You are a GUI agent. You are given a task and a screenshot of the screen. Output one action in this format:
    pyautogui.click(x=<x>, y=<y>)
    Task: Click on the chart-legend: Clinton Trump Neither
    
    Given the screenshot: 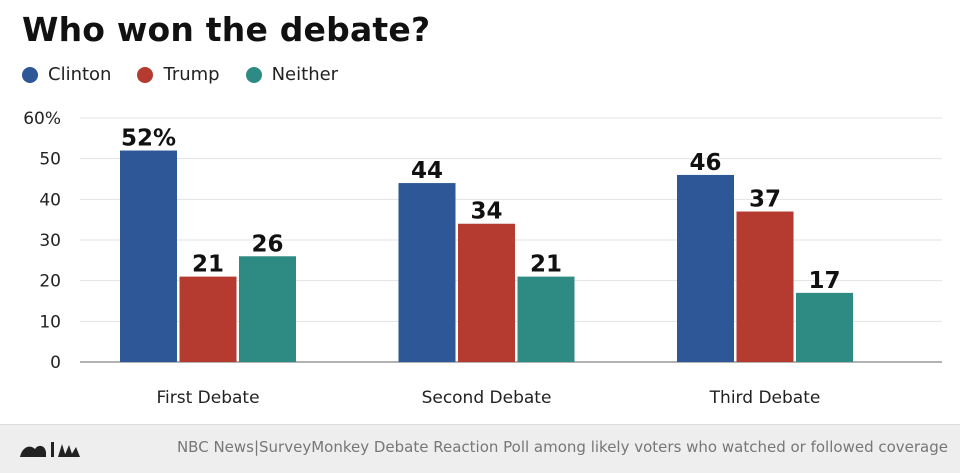 What is the action you would take?
    pyautogui.click(x=193, y=74)
    